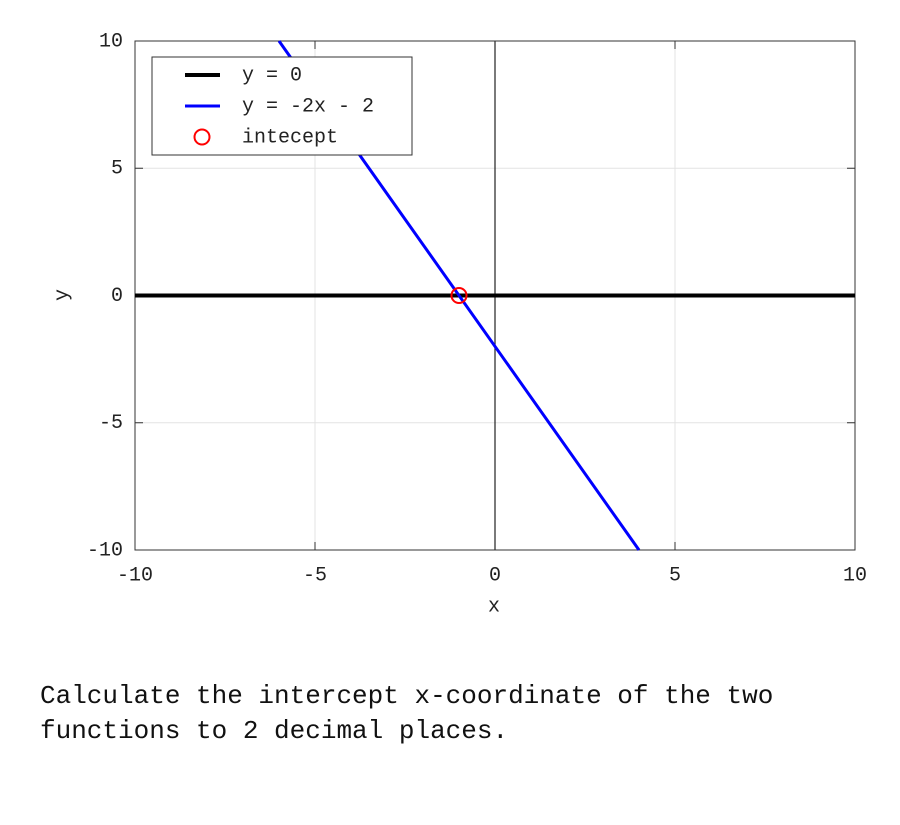 This screenshot has width=900, height=825. I want to click on legend-label: y = 0, so click(272, 75).